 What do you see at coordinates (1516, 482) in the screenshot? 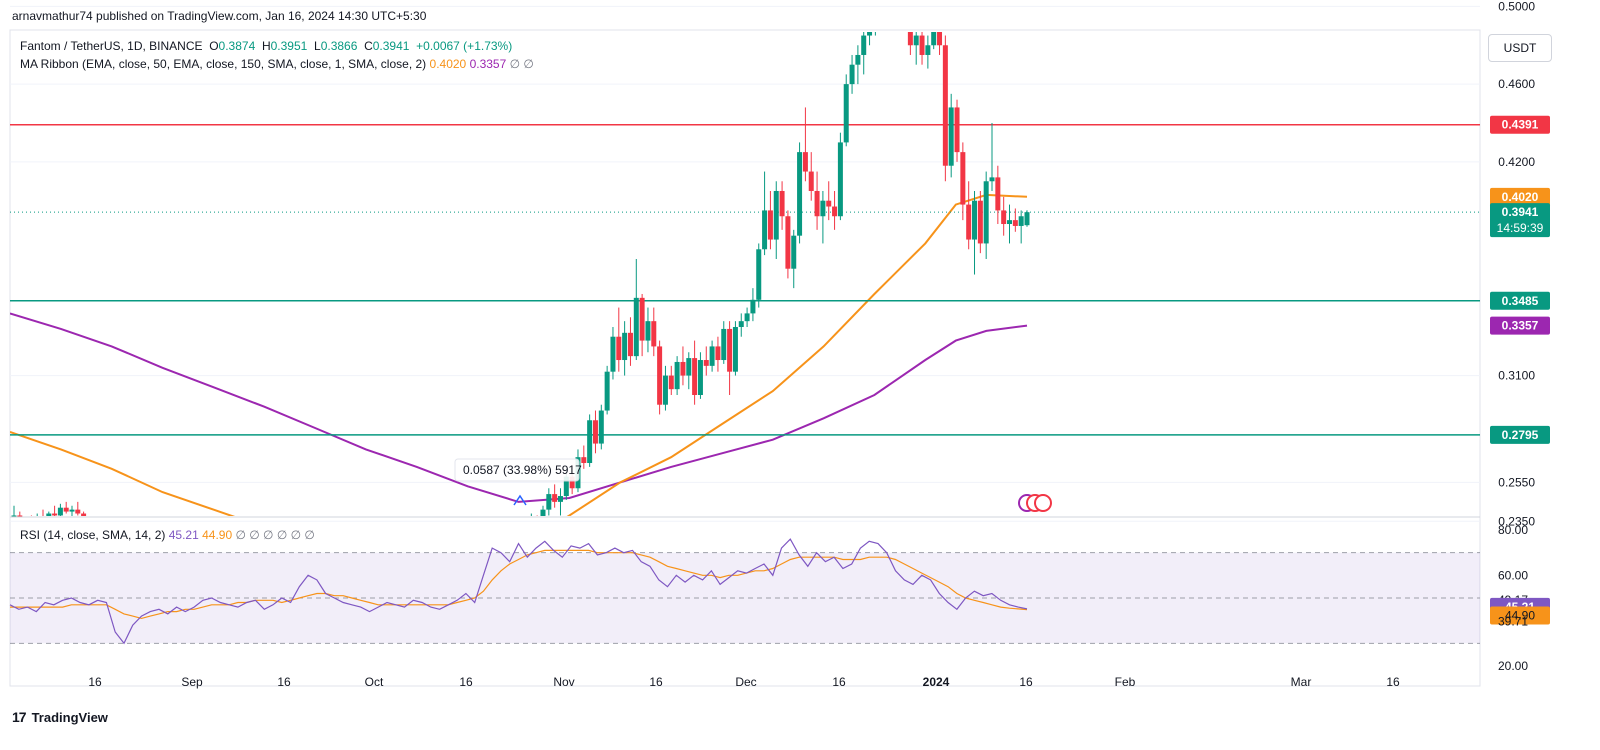
I see `price-tick-label: 0.2550` at bounding box center [1516, 482].